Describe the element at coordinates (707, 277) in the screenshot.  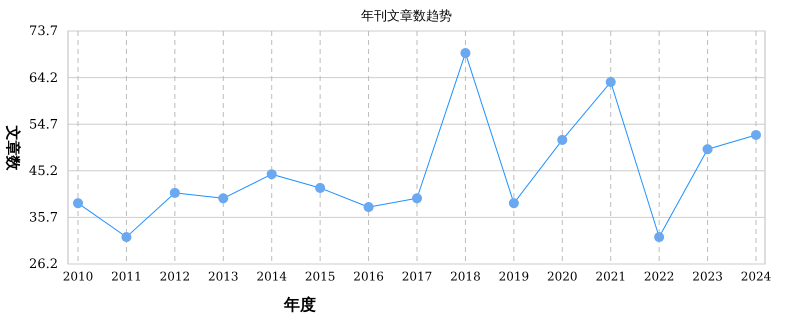
I see `x-tick-label: 2023` at that location.